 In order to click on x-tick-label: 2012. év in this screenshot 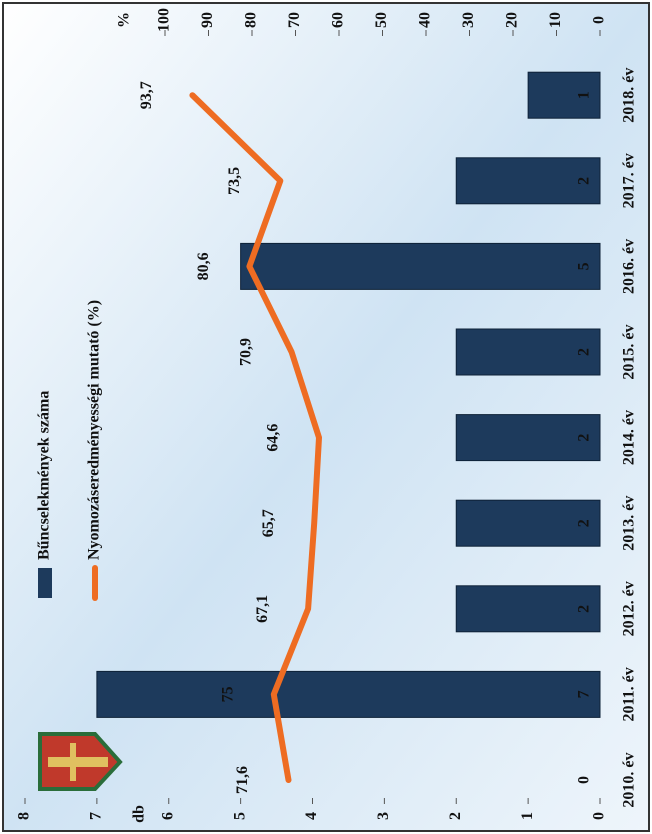, I will do `click(629, 608)`.